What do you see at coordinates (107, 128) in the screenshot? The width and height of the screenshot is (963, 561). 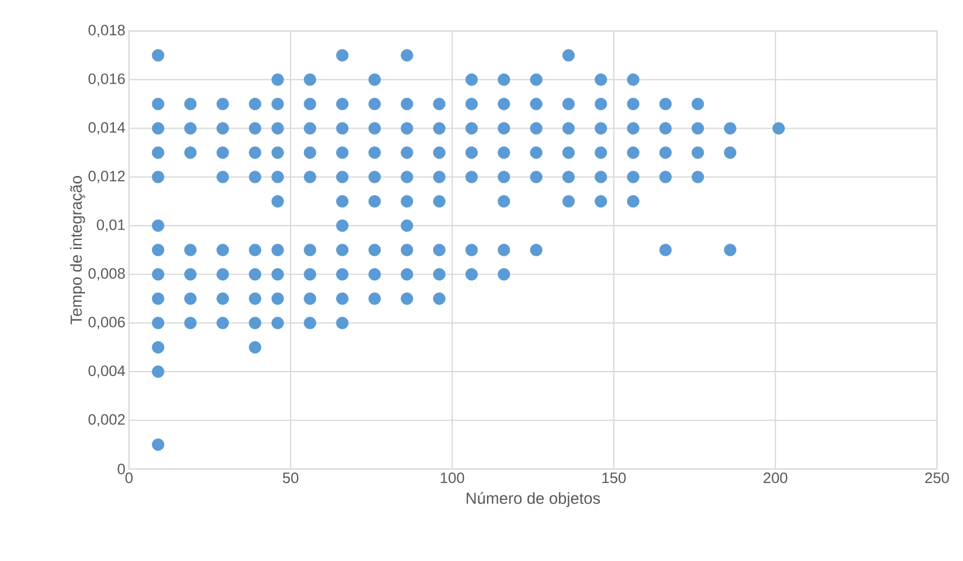 I see `y-tick-label: 0,014` at bounding box center [107, 128].